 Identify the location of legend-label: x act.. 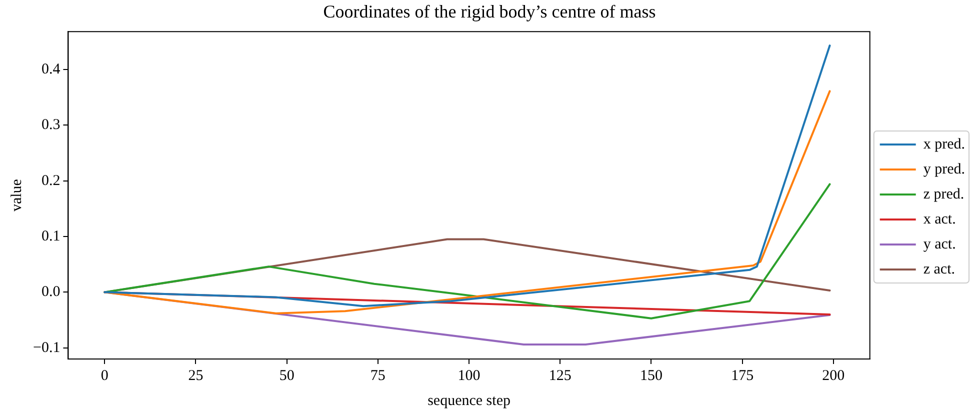
(939, 219).